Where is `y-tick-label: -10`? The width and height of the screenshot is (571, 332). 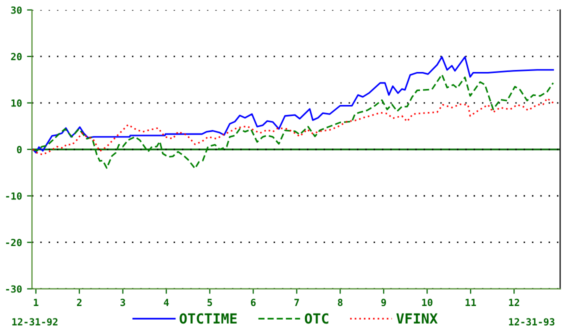
y-tick-label: -10 is located at coordinates (14, 196).